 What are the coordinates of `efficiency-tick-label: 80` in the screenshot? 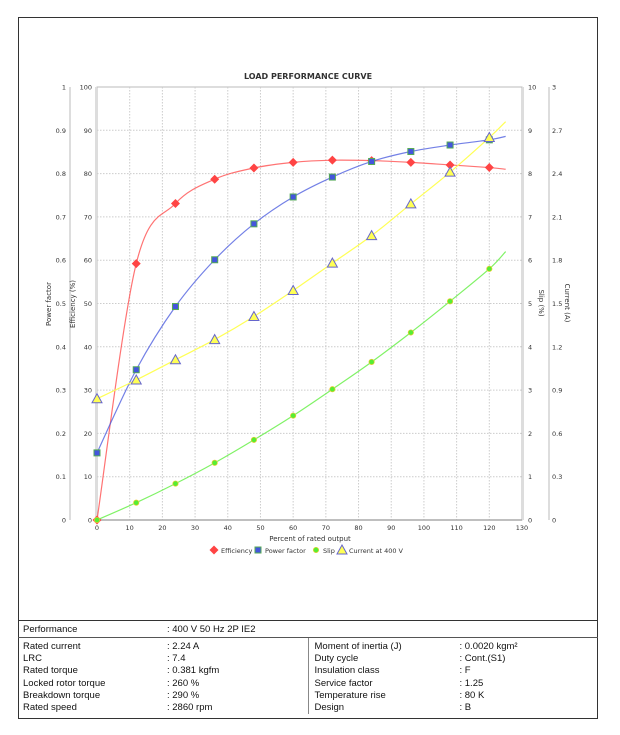 It's located at (88, 174).